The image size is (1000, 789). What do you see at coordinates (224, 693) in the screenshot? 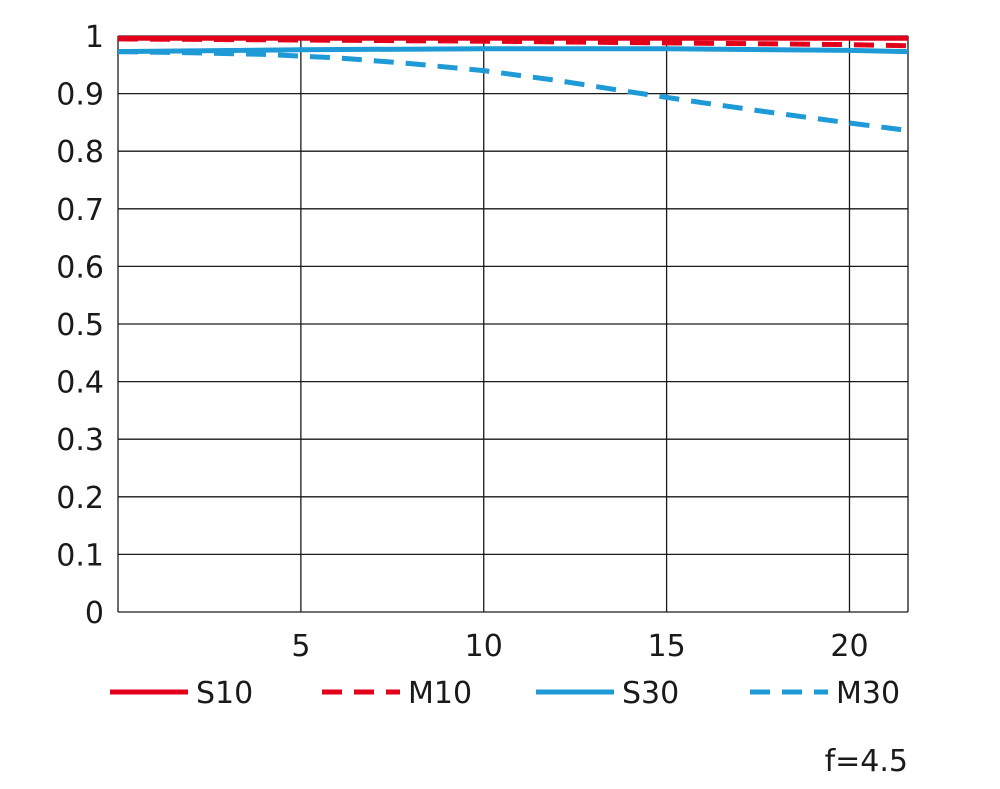
I see `legend-label-s10: S10` at bounding box center [224, 693].